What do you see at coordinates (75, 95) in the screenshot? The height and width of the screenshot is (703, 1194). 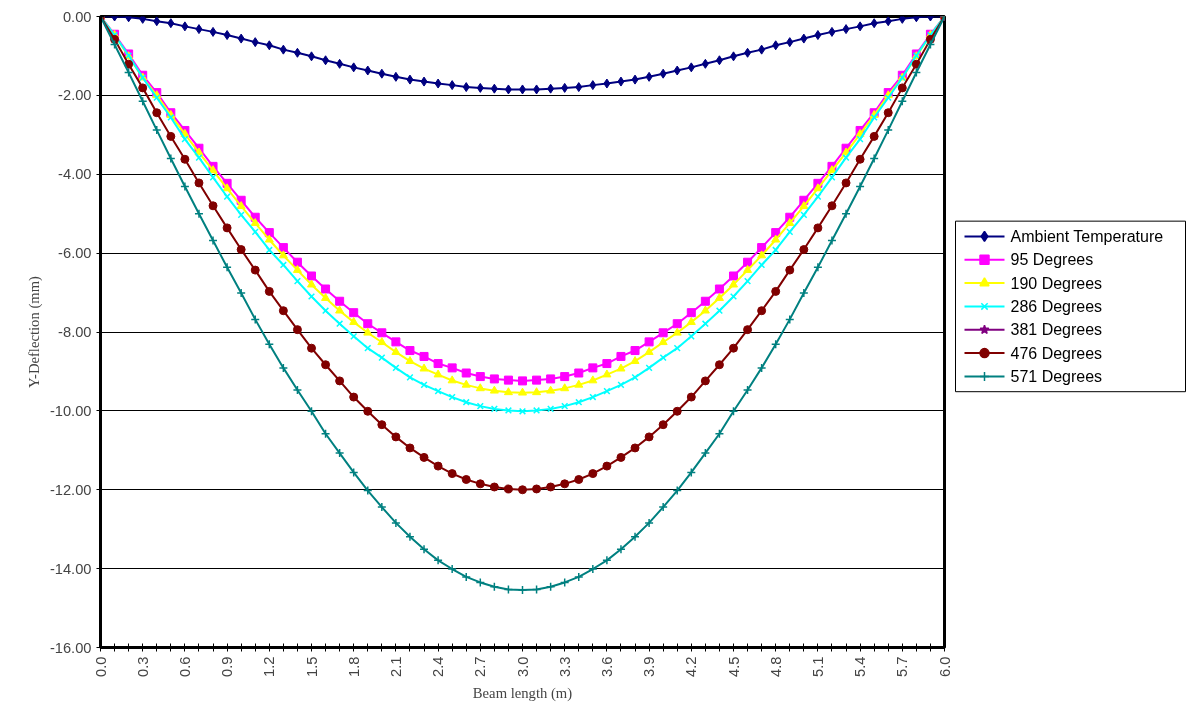 I see `y-tick-label: -2.00` at bounding box center [75, 95].